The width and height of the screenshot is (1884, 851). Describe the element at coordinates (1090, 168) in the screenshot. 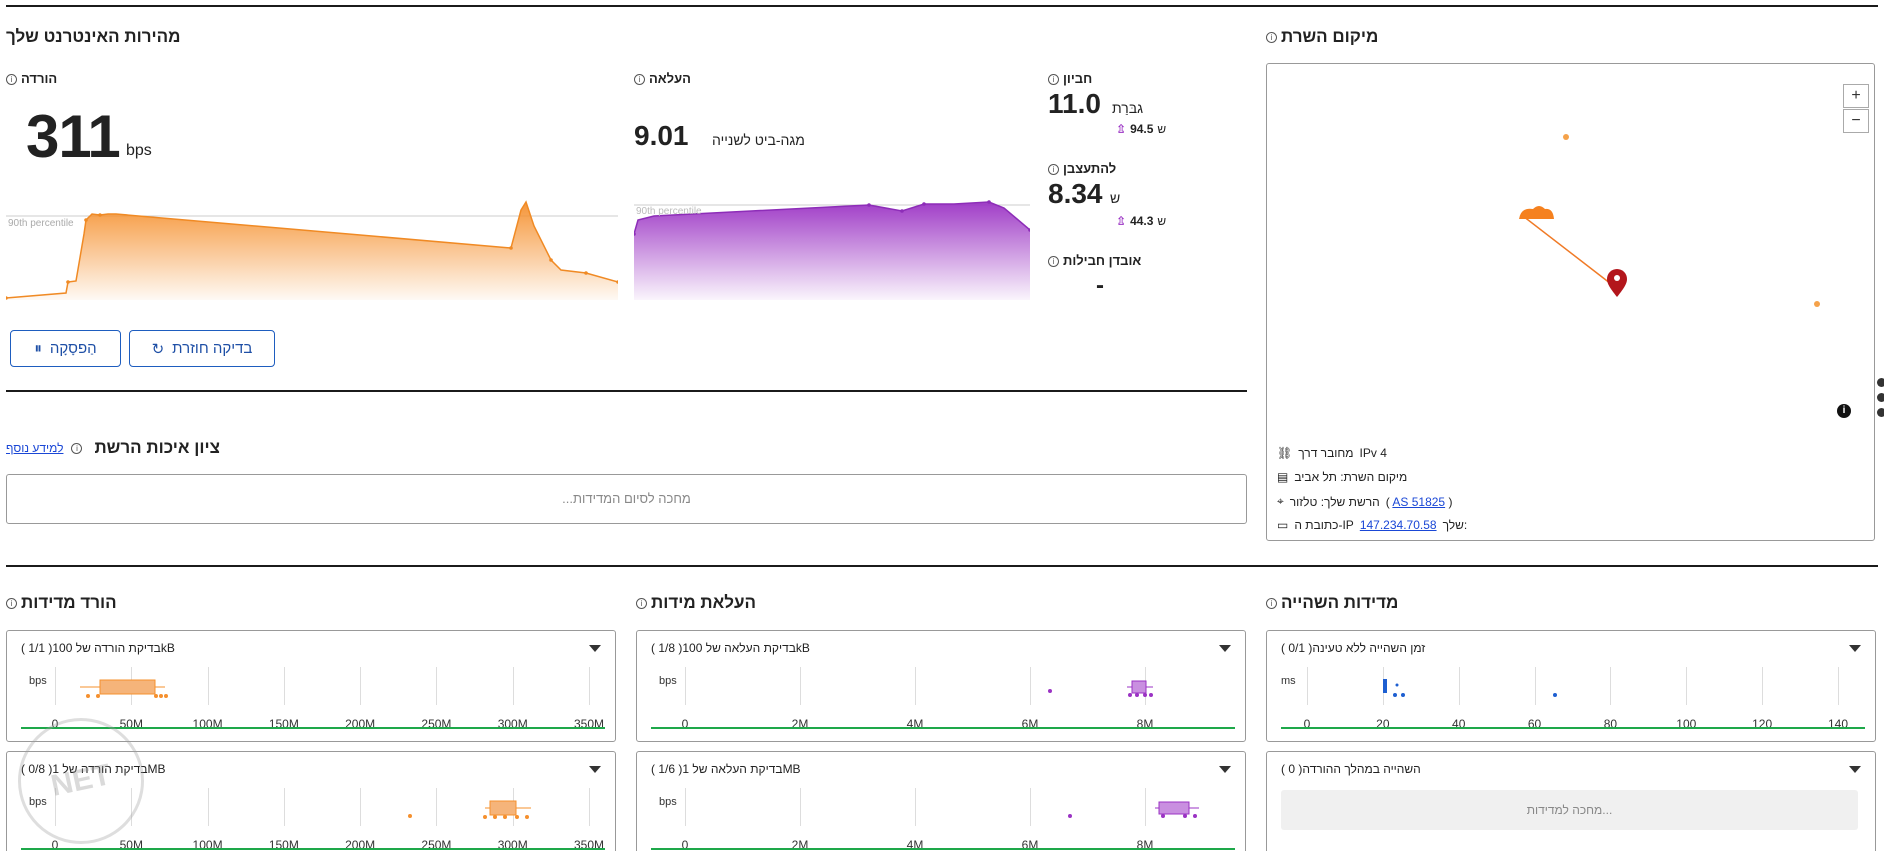

I see `jitter-label-text: להתעצבן` at that location.